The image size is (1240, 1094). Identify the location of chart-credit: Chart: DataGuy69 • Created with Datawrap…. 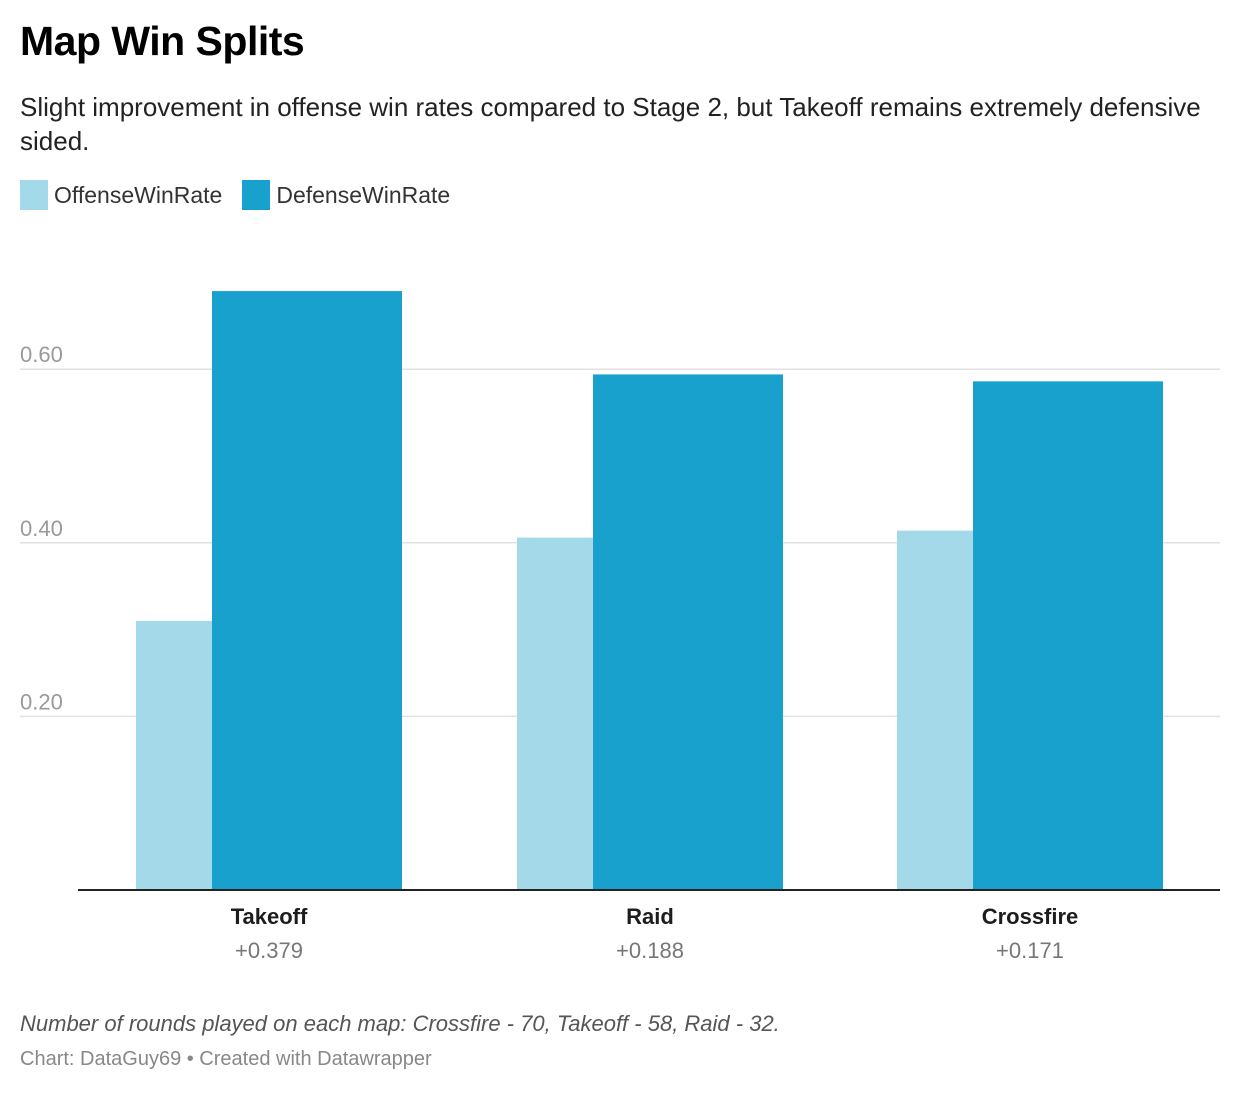
(226, 1059).